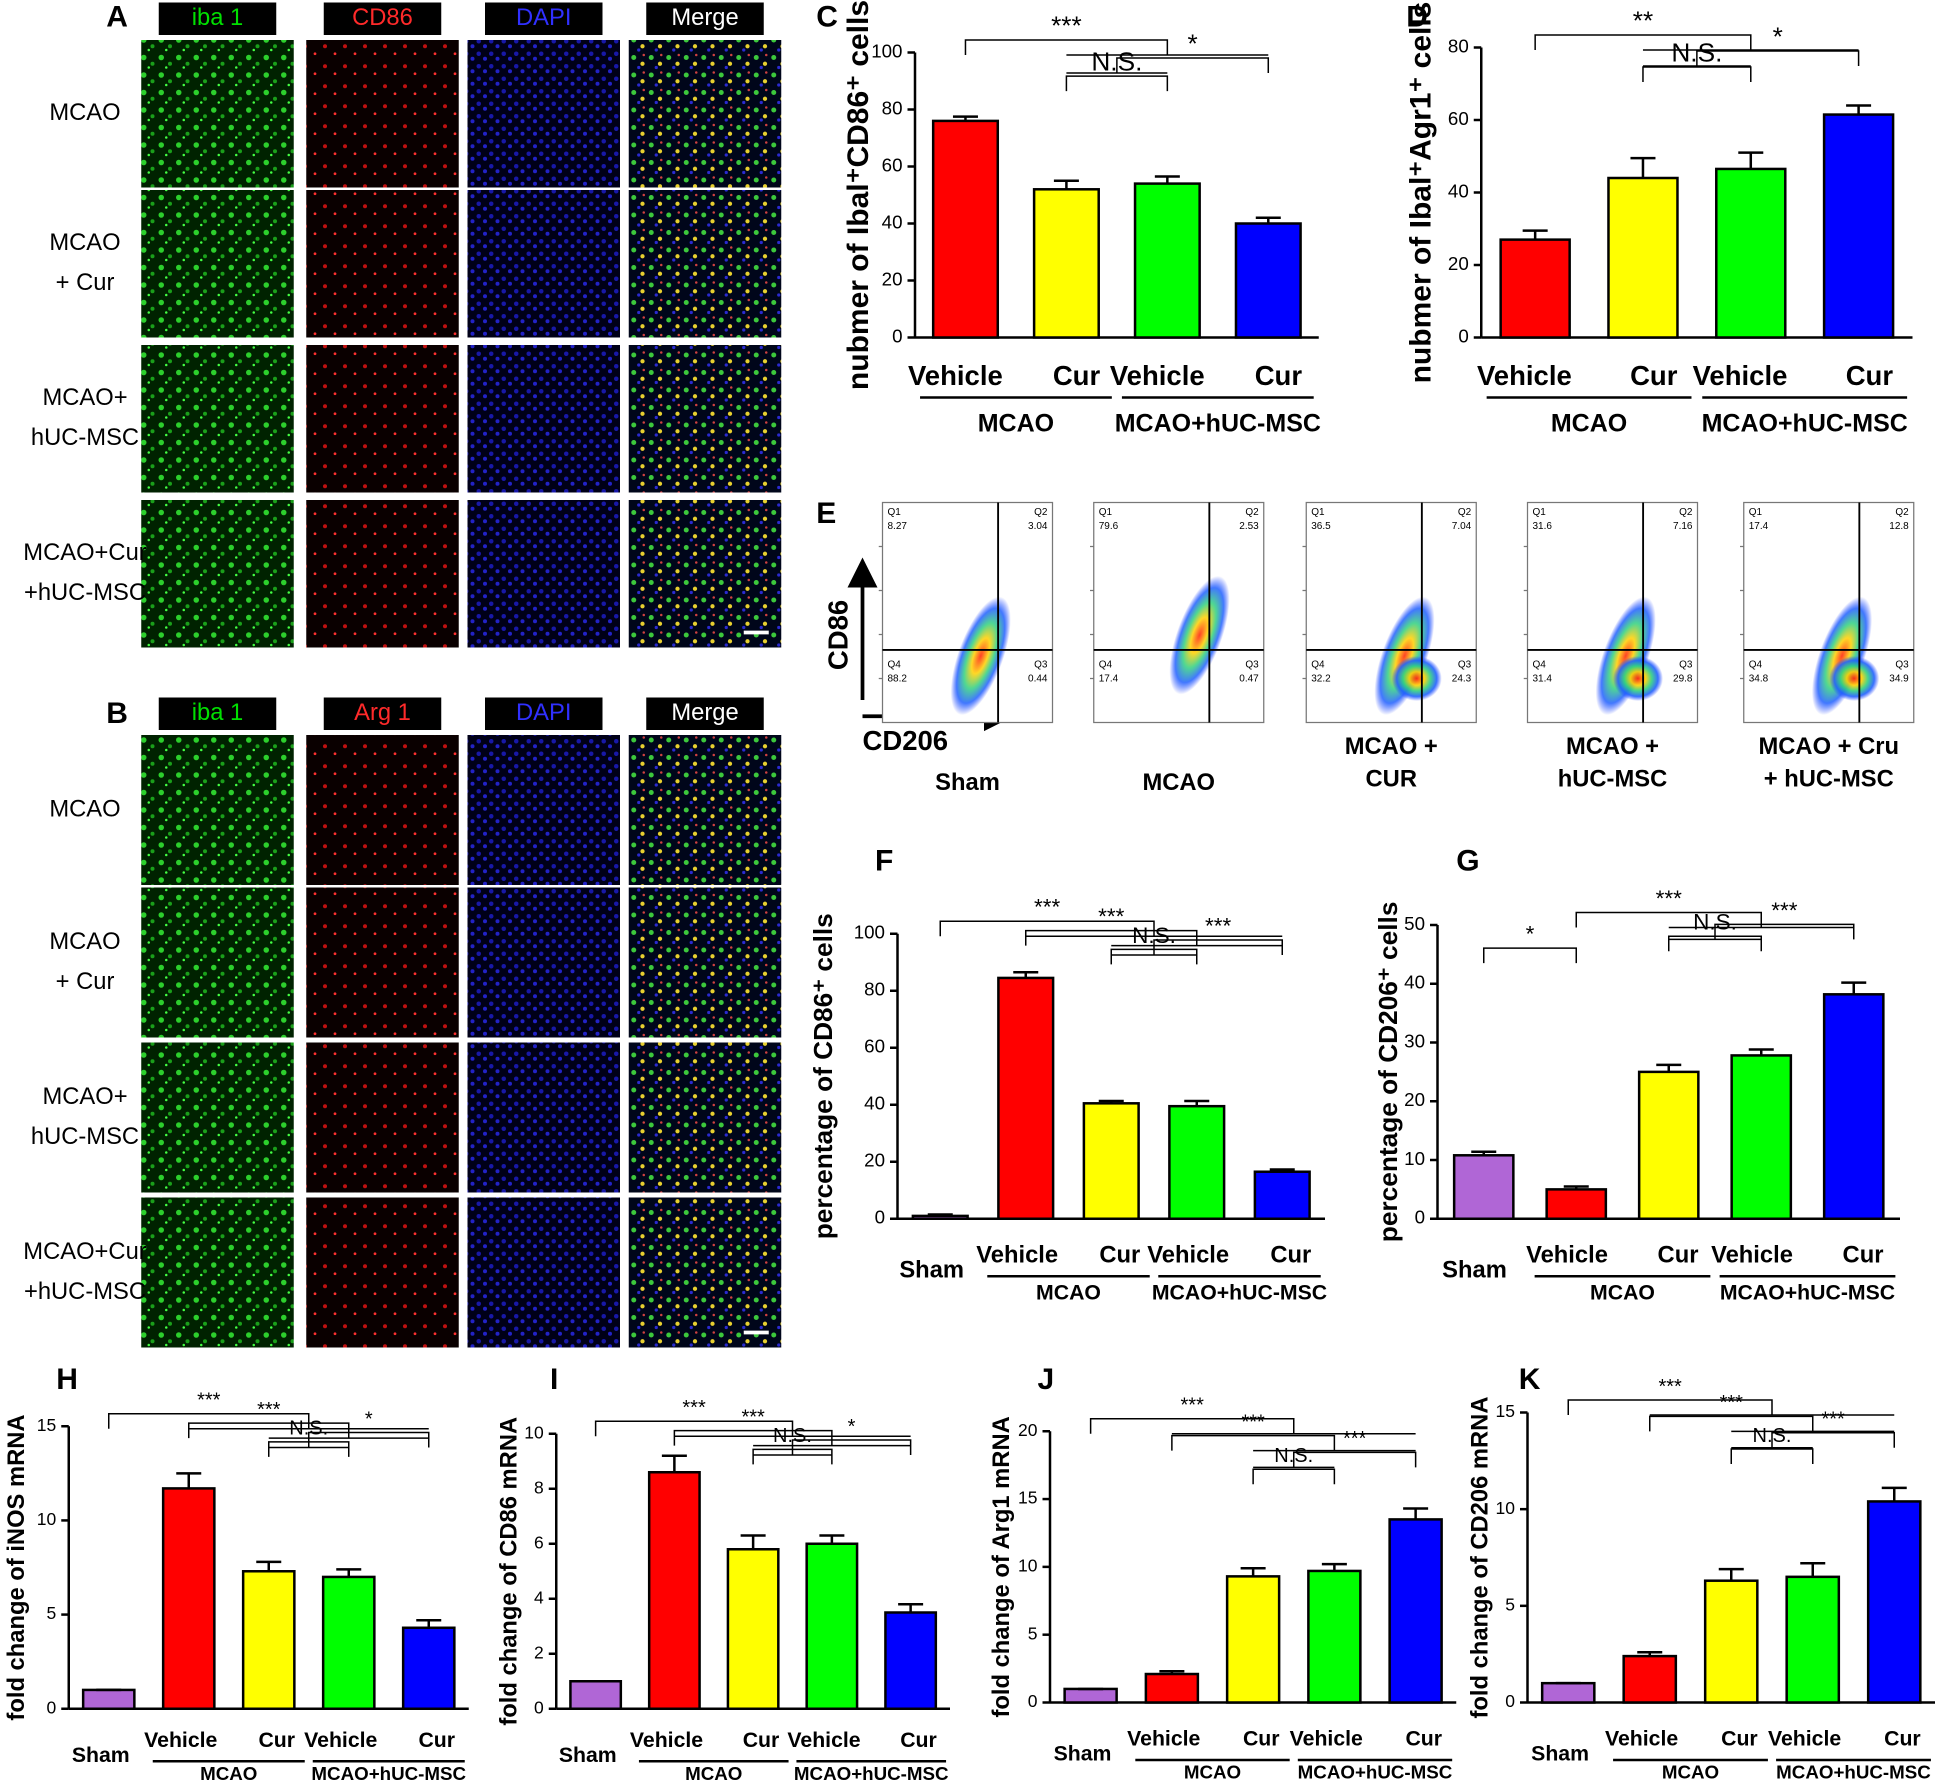 This screenshot has width=1960, height=1790. Describe the element at coordinates (1109, 526) in the screenshot. I see `quadrant-value: 79.6` at that location.